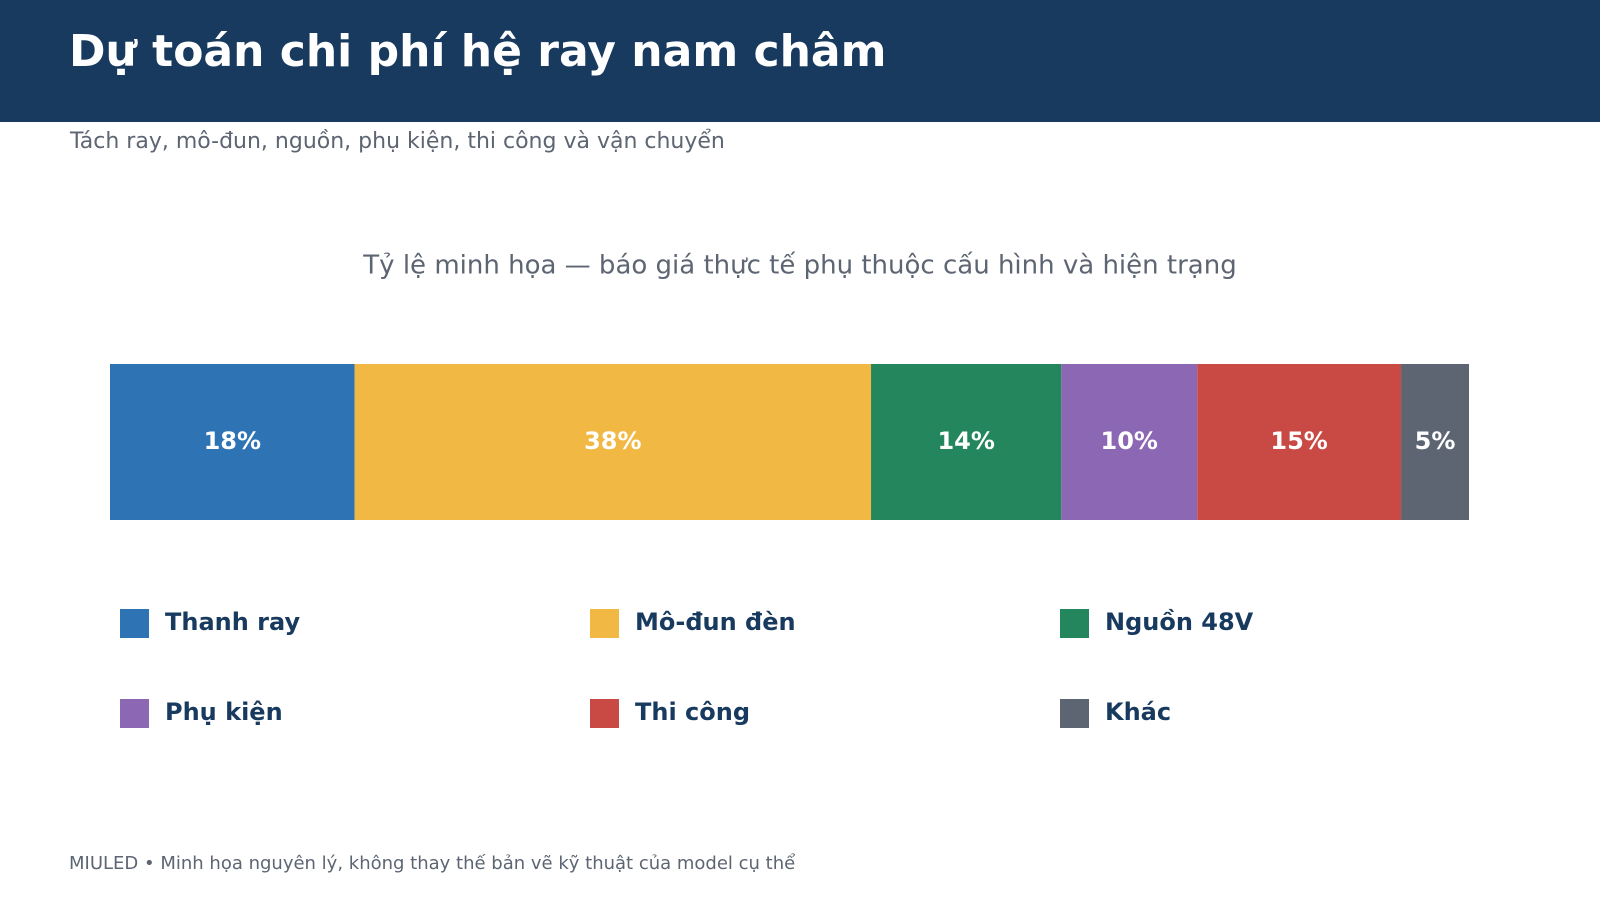  What do you see at coordinates (477, 51) in the screenshot?
I see `page-title: Dự toán chi phí hệ ray nam châm` at bounding box center [477, 51].